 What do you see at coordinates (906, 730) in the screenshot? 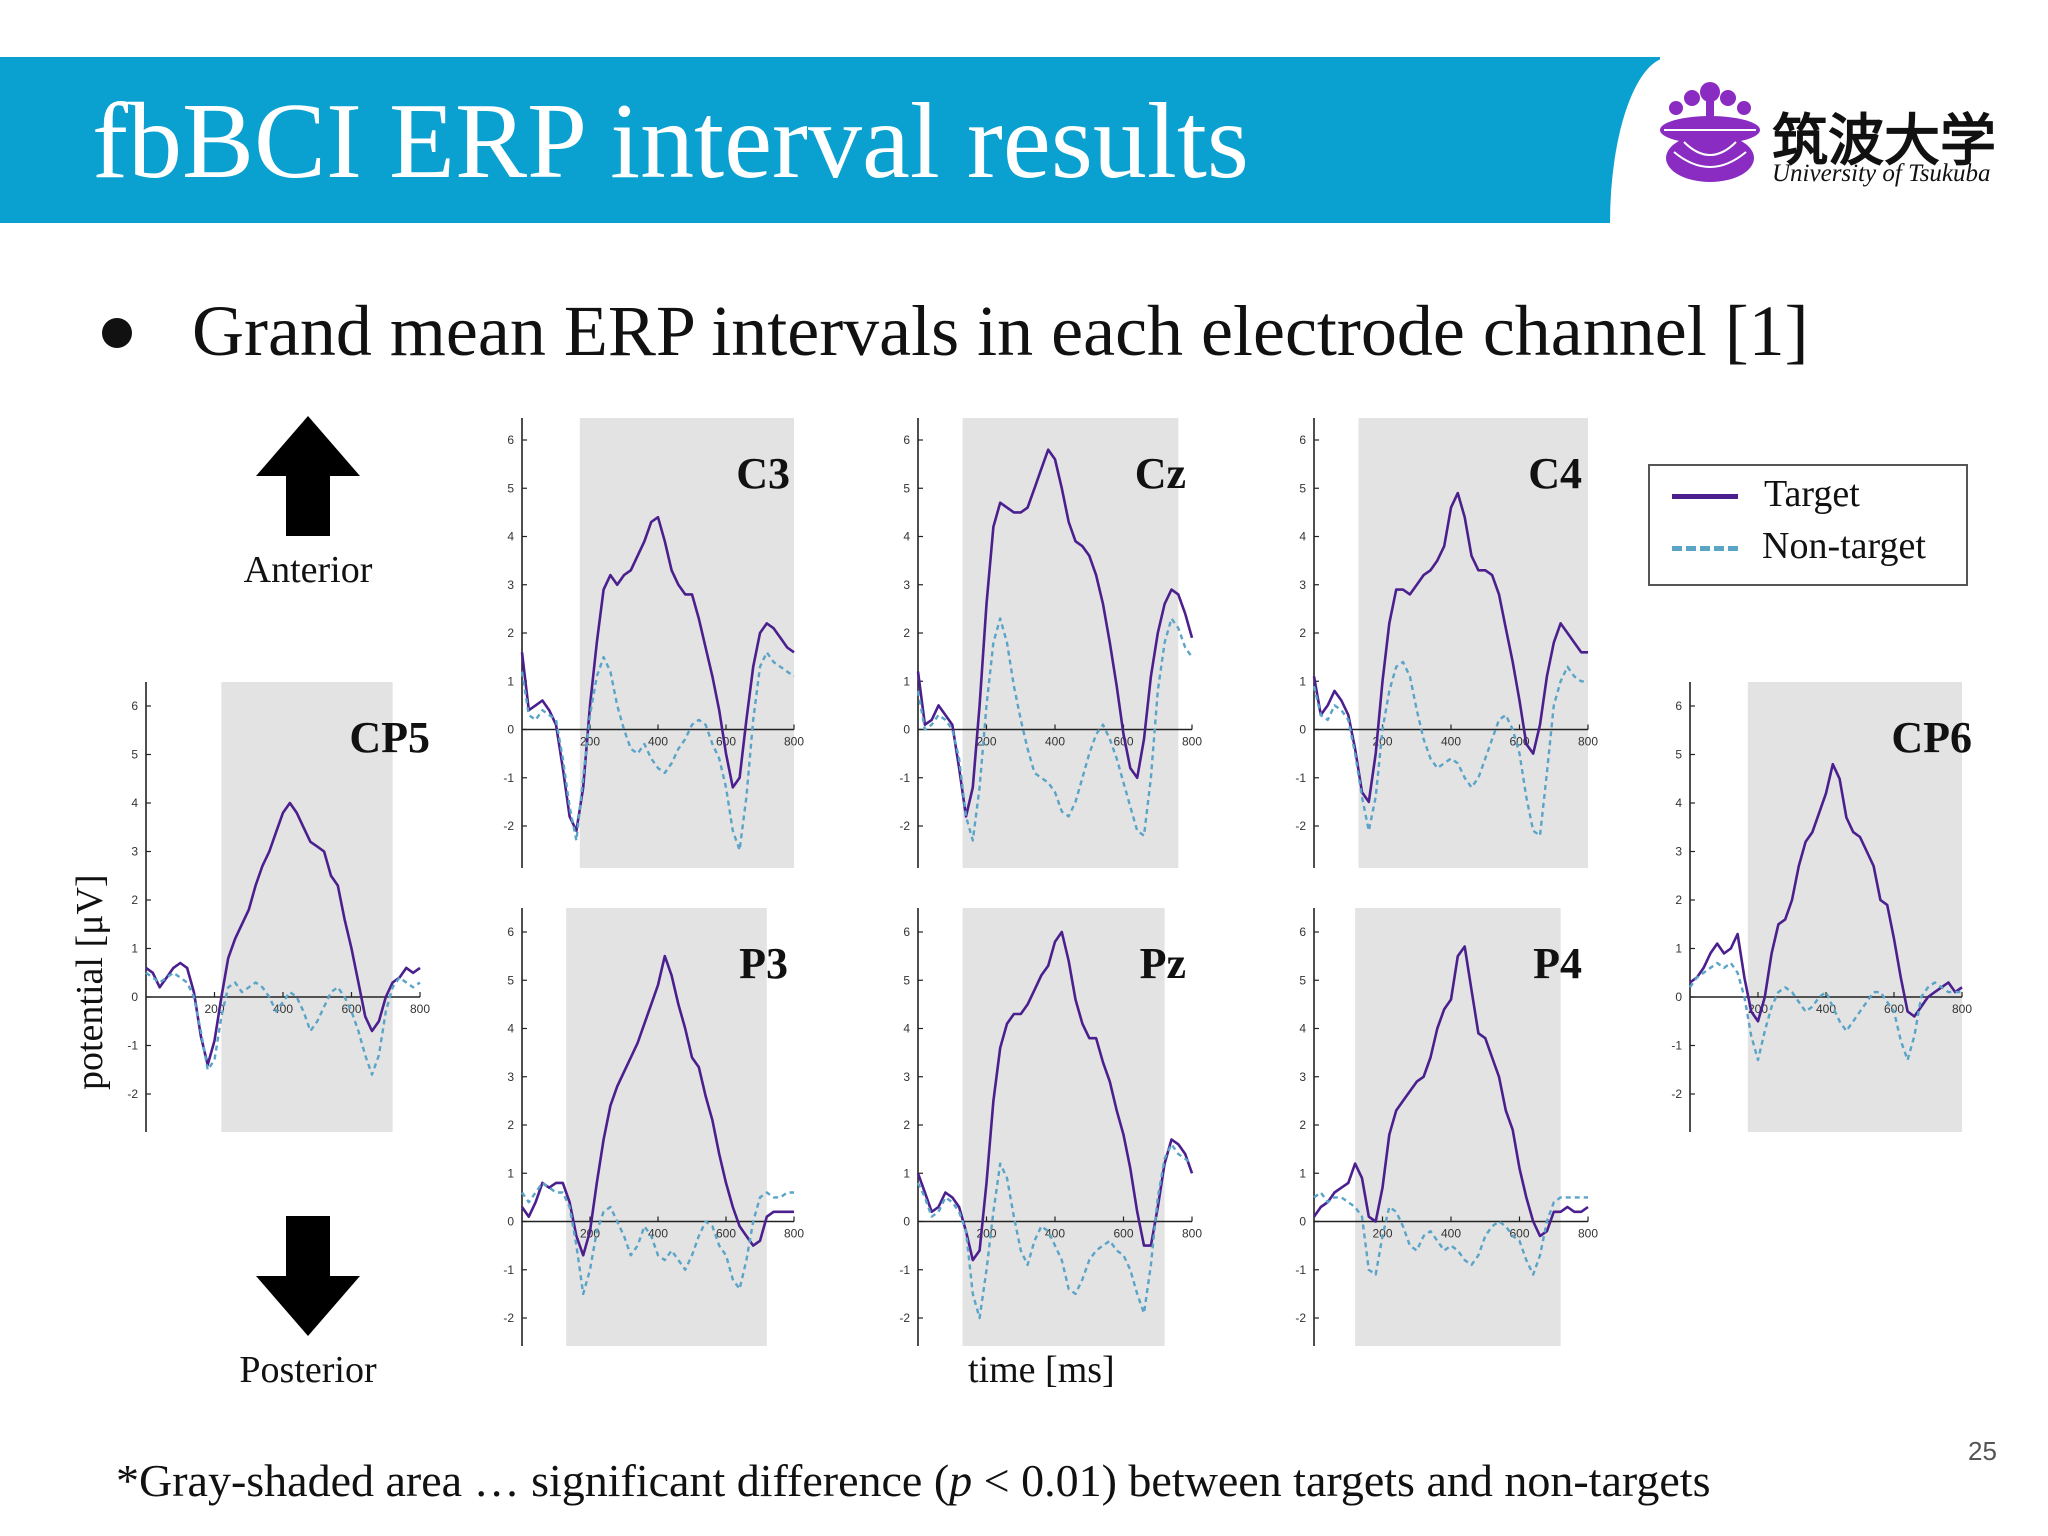
I see `y-tick-label-cz: 0` at bounding box center [906, 730].